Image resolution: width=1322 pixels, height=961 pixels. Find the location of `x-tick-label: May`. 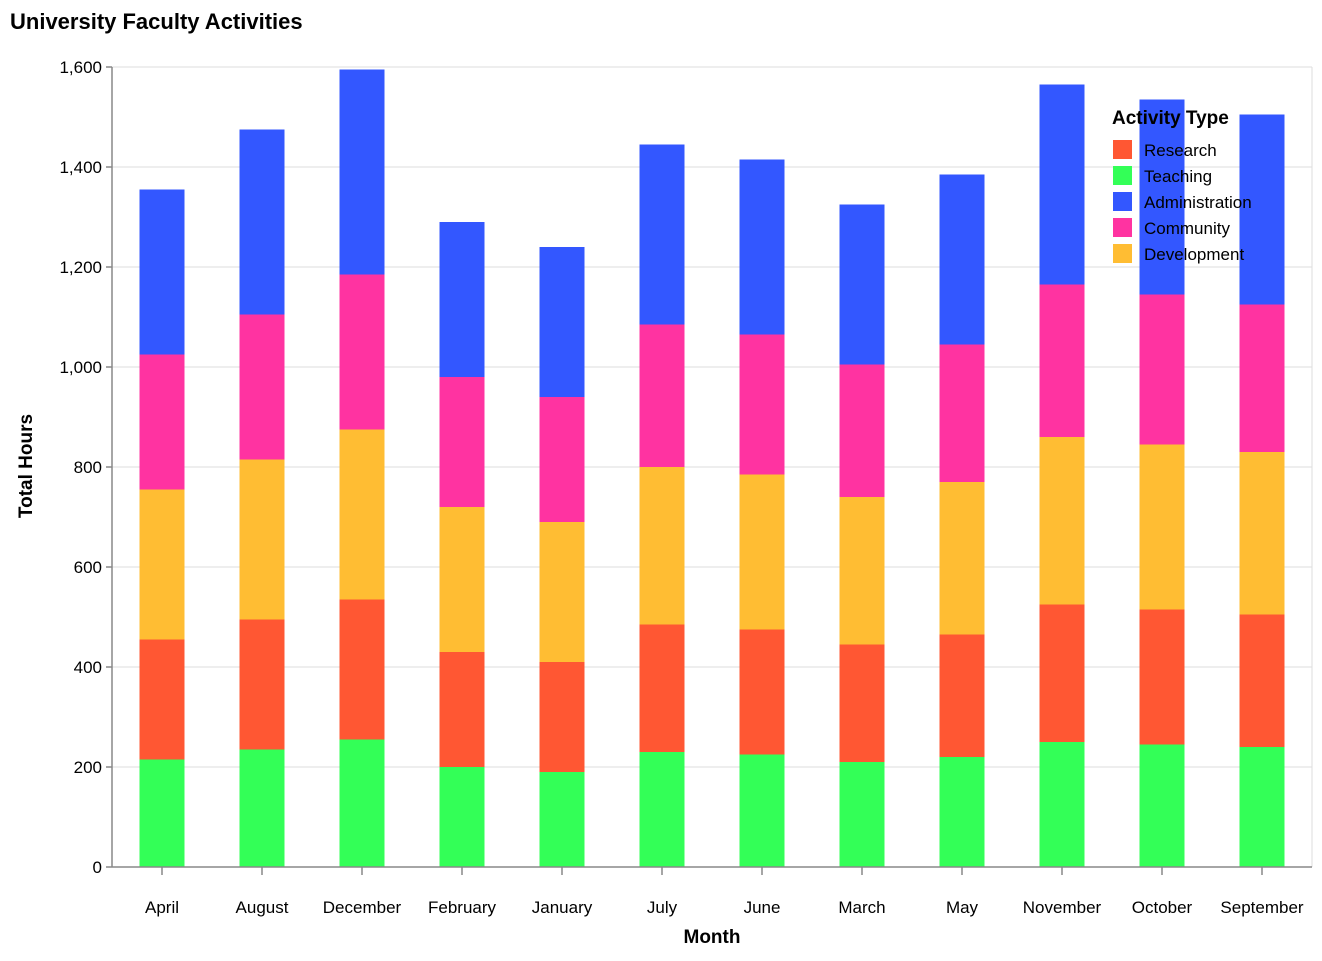

x-tick-label: May is located at coordinates (962, 907).